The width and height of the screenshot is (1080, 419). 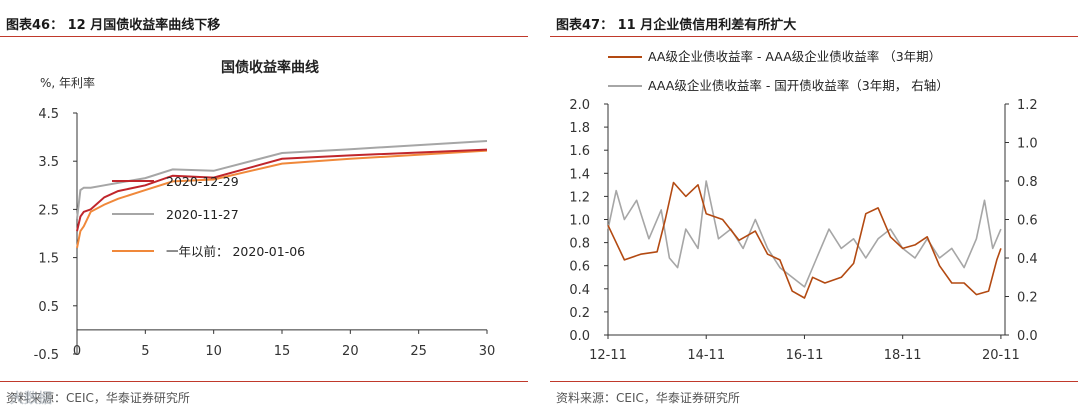 I want to click on right-y-tick-label: 0.6, so click(x=1027, y=221).